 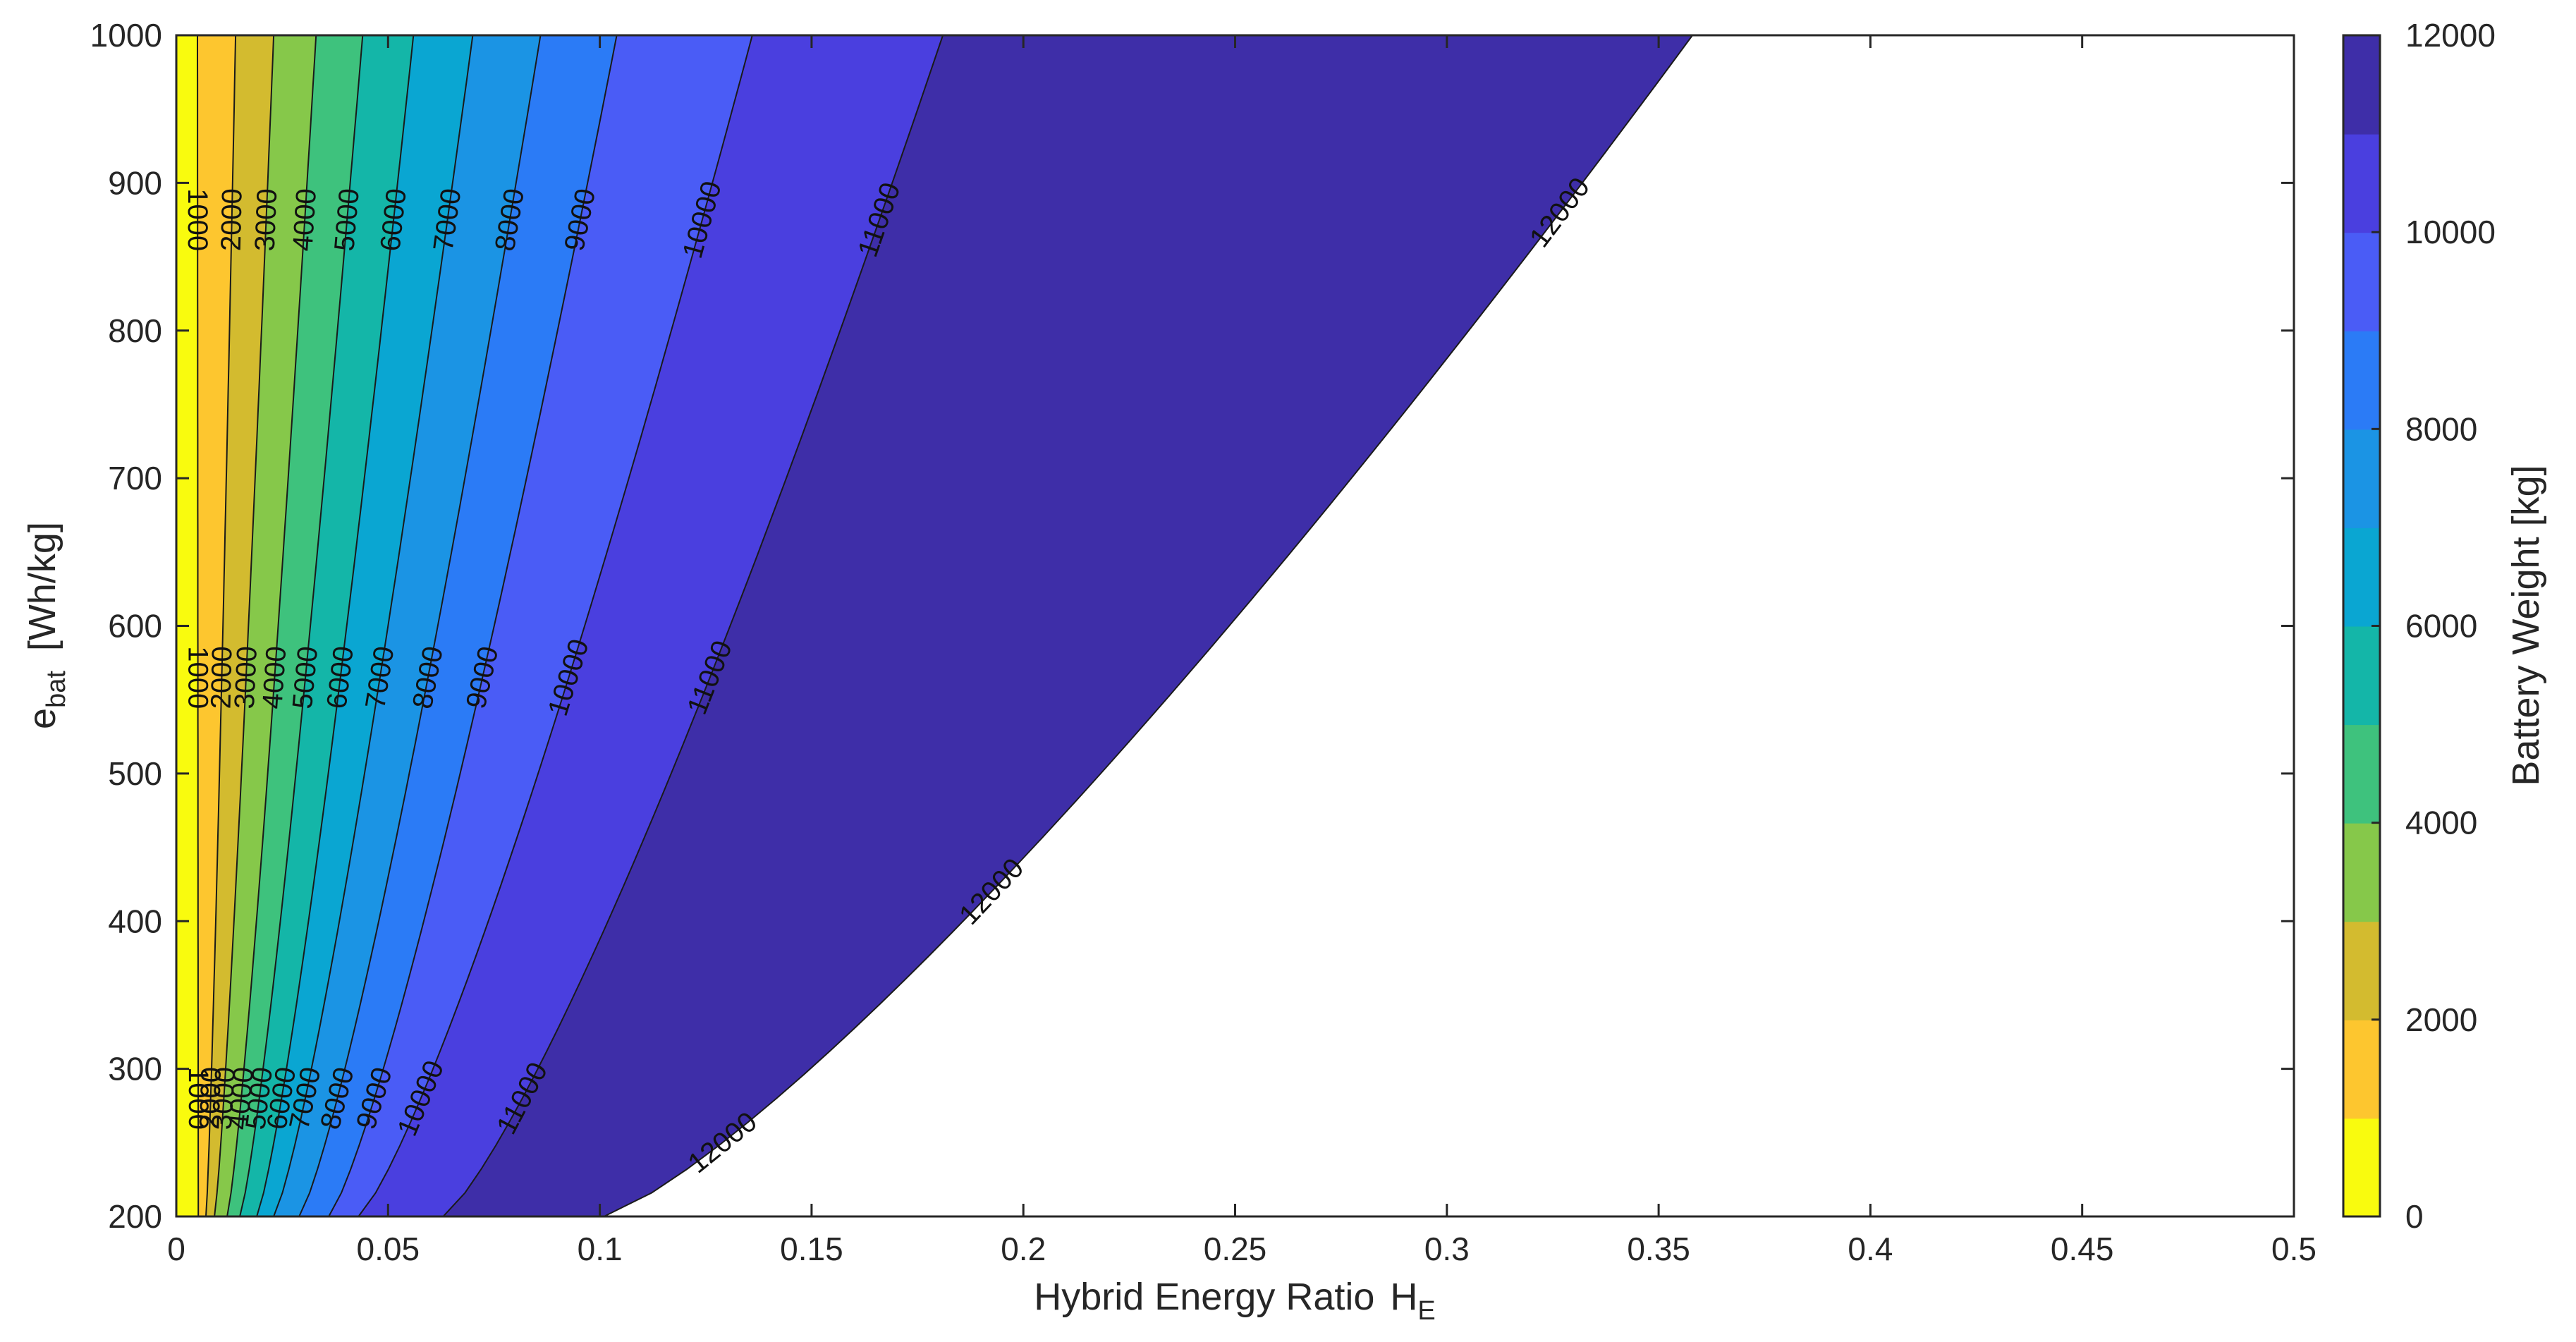 I want to click on colorbar: 0 2000 4000 6000 8000 10000 12000, so click(x=2419, y=626).